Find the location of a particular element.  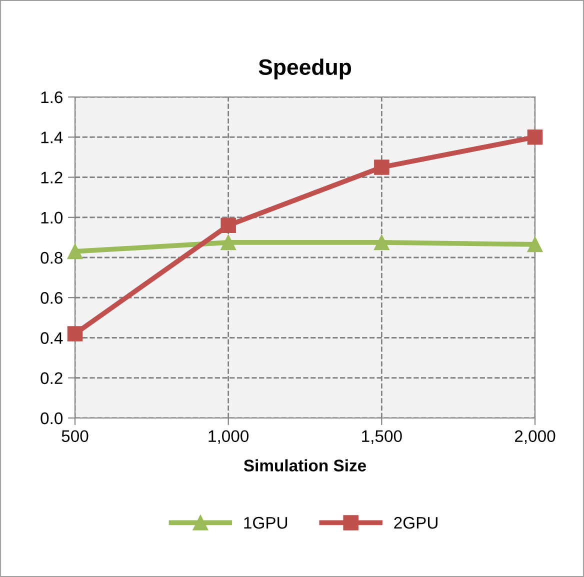

x-axis-title: Simulation Size is located at coordinates (305, 465).